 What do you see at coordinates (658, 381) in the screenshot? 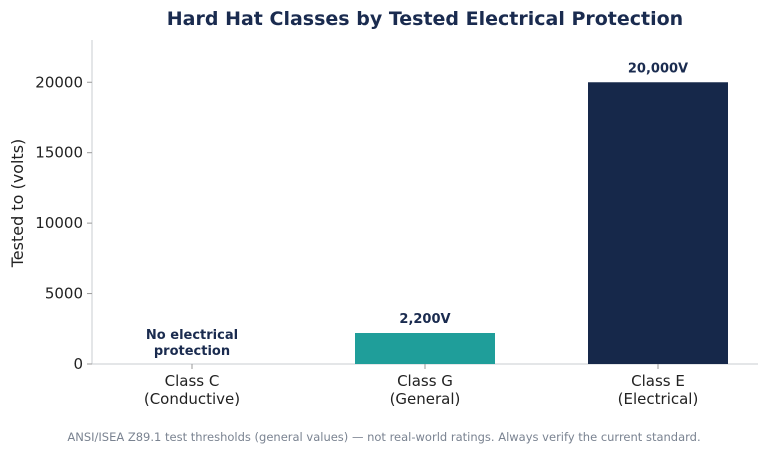
I see `category-label: Class E` at bounding box center [658, 381].